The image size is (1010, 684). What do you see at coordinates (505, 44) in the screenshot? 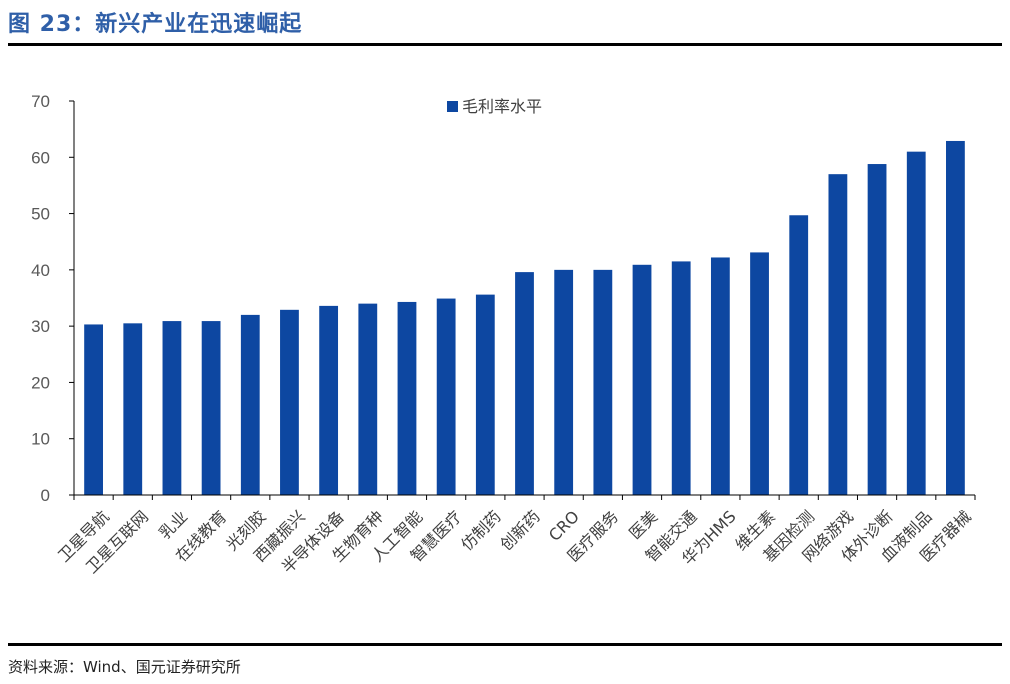
I see `top-divider` at bounding box center [505, 44].